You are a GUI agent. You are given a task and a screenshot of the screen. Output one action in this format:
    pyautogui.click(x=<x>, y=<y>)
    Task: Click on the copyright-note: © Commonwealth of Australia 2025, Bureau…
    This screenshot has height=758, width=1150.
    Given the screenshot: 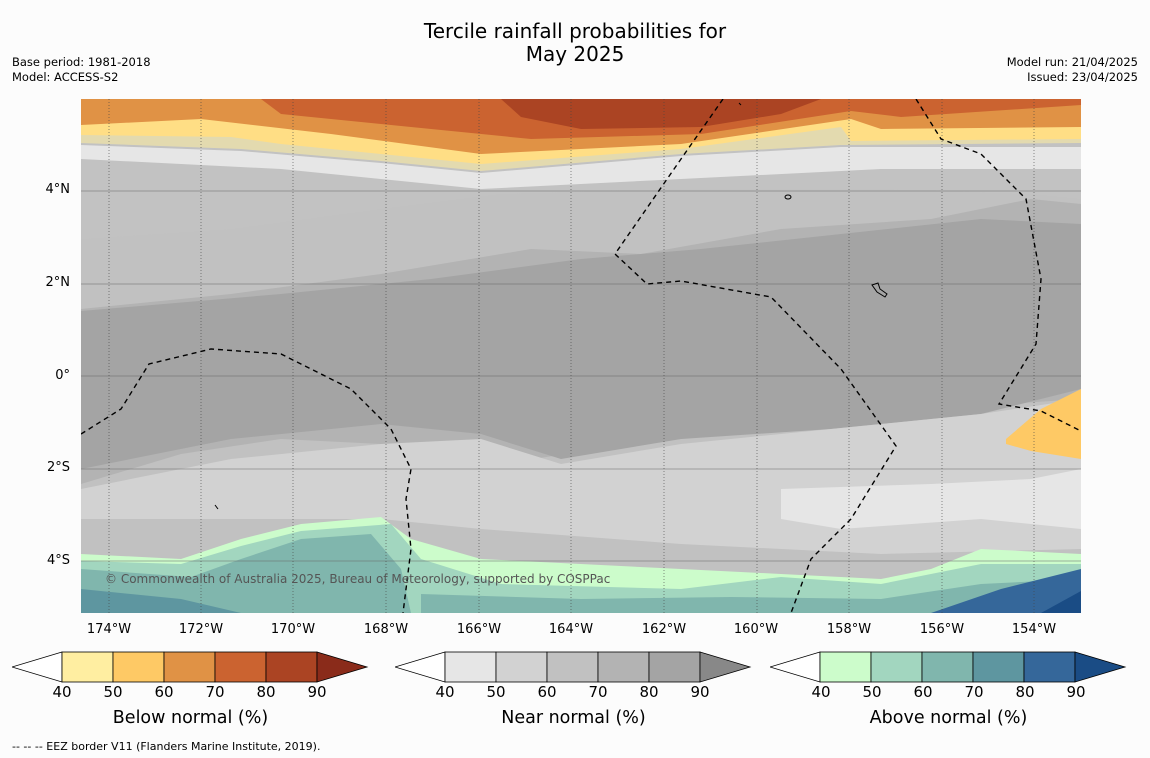 What is the action you would take?
    pyautogui.click(x=358, y=579)
    